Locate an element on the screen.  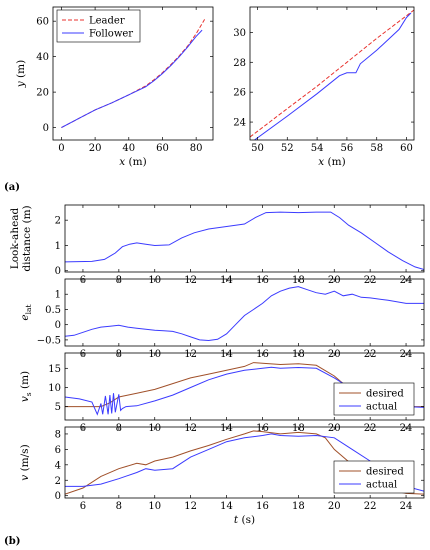
x-tick-label: 10 is located at coordinates (154, 506).